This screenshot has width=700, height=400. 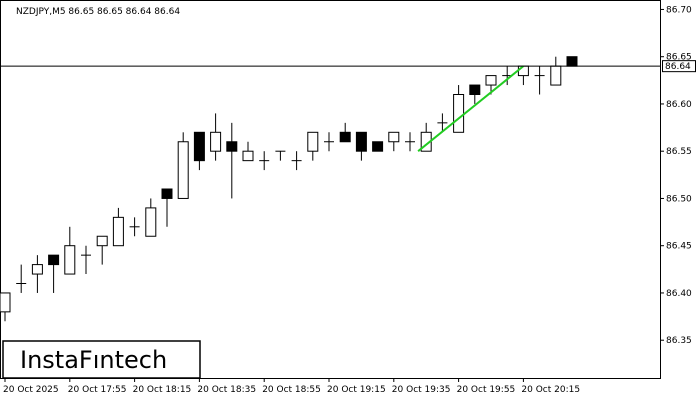 I want to click on y-tick-label: 86.70, so click(x=679, y=10).